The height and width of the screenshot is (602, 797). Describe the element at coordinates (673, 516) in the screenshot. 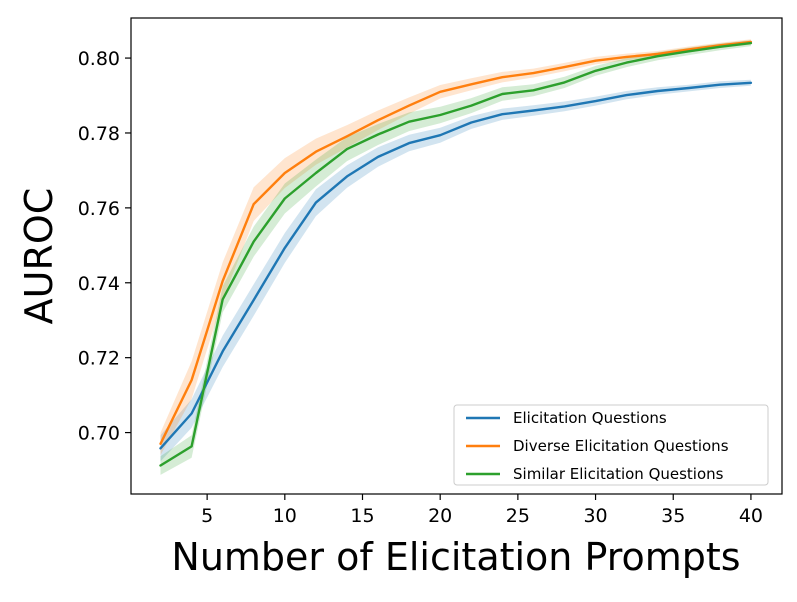

I see `x-tick-label: 35` at that location.